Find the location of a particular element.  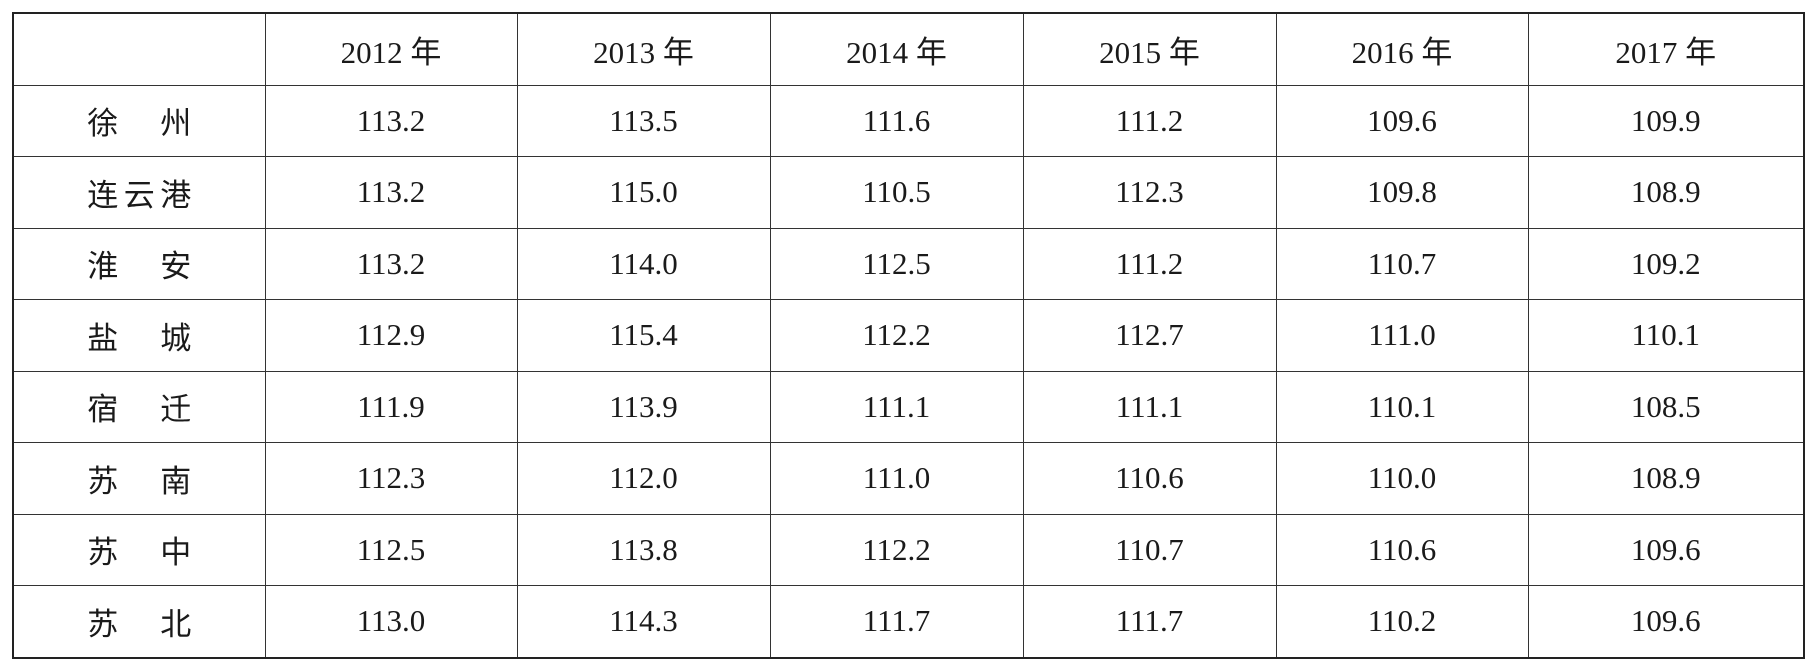

data-row: 盐城 112.9 115.4 112.2 112.7 111.0 110.1 is located at coordinates (908, 335).